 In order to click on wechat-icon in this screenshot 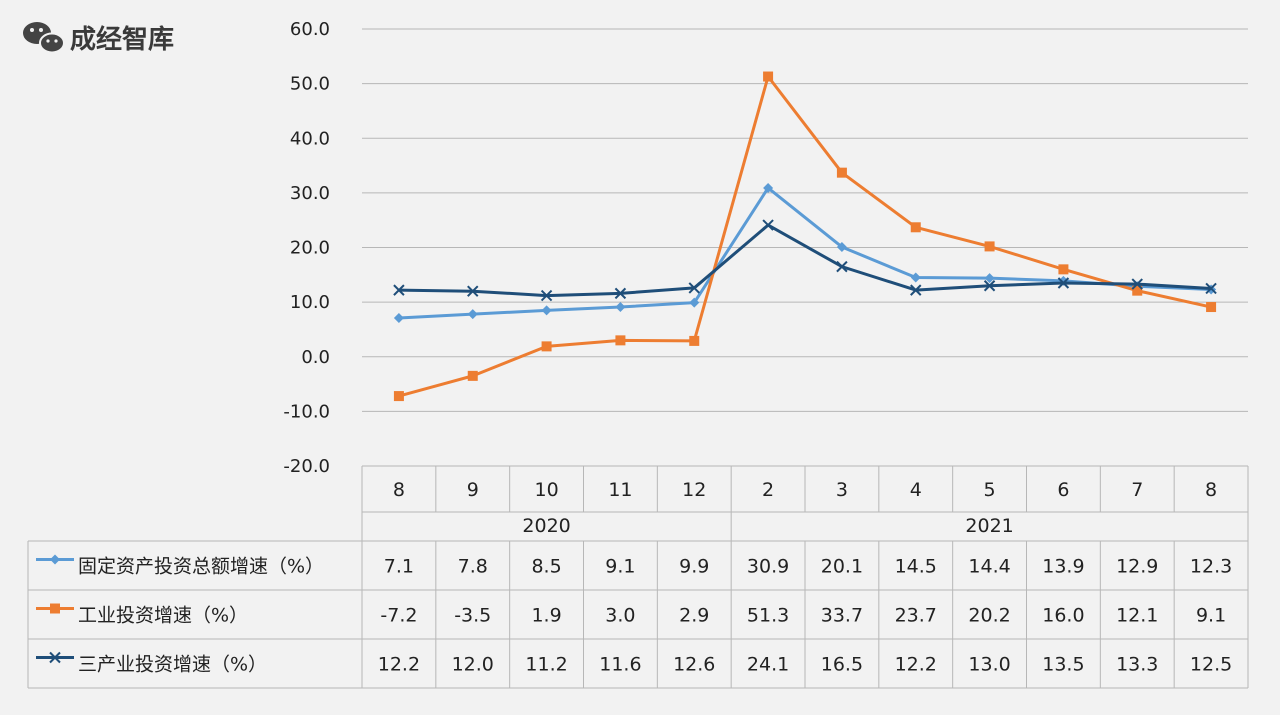, I will do `click(44, 38)`.